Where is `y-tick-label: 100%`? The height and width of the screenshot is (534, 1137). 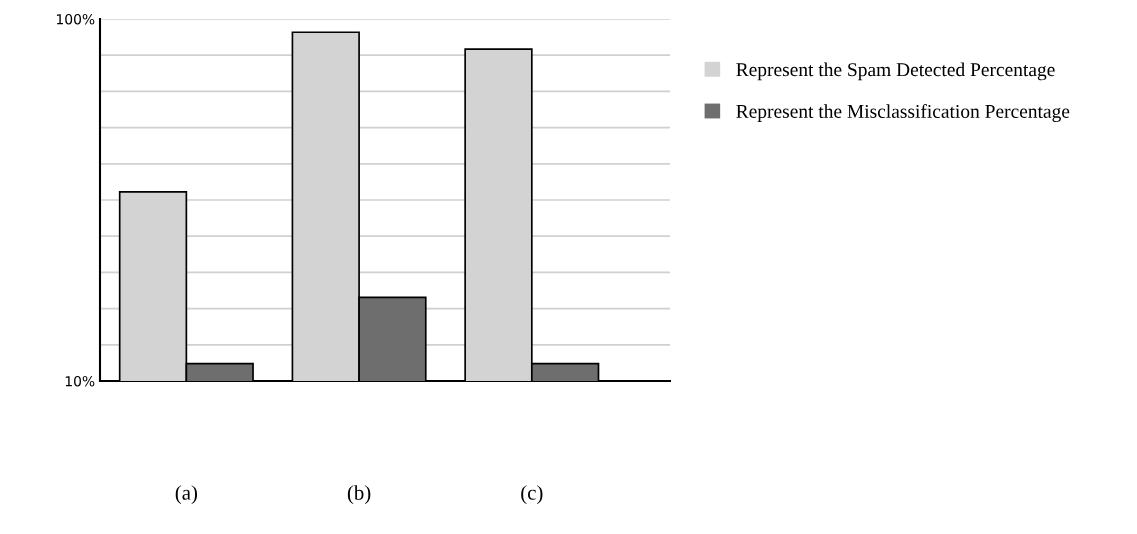
y-tick-label: 100% is located at coordinates (75, 19).